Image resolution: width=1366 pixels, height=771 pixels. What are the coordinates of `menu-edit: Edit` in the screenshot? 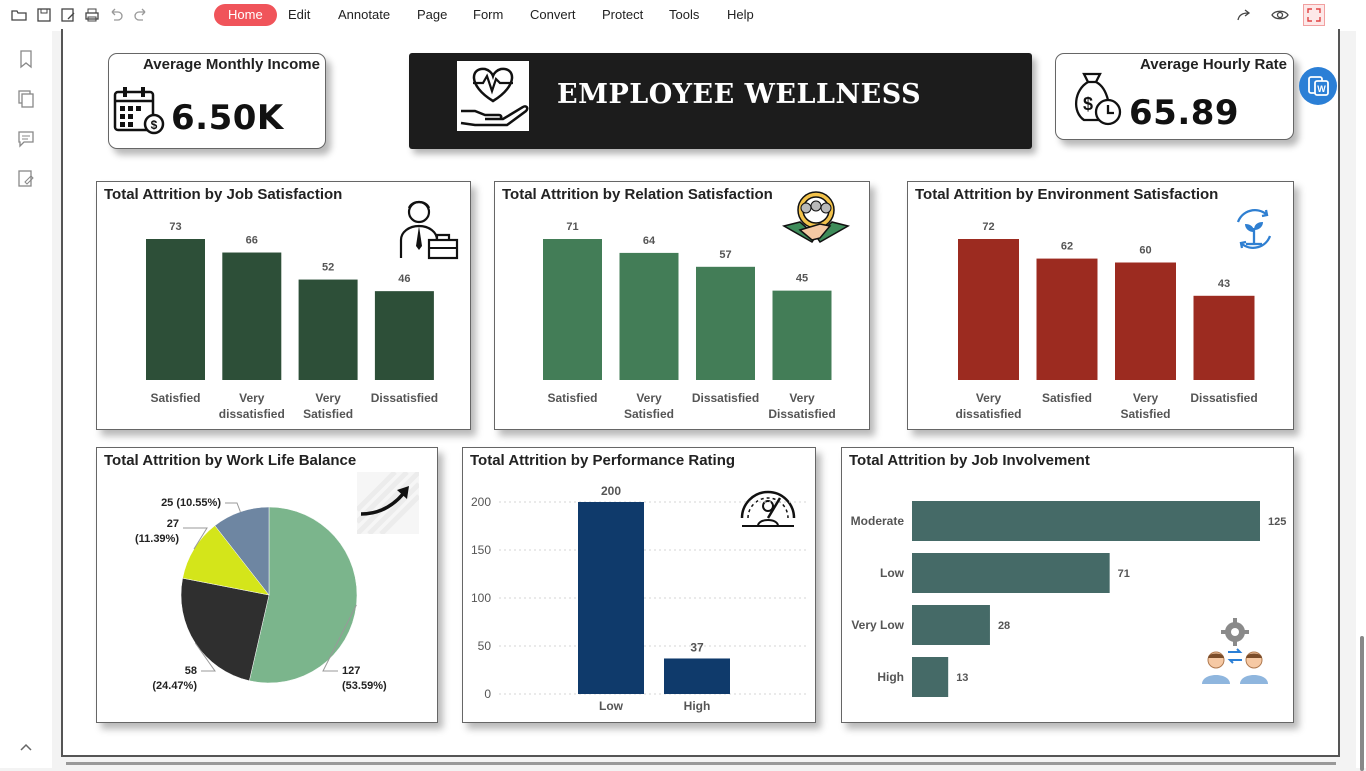 It's located at (299, 14).